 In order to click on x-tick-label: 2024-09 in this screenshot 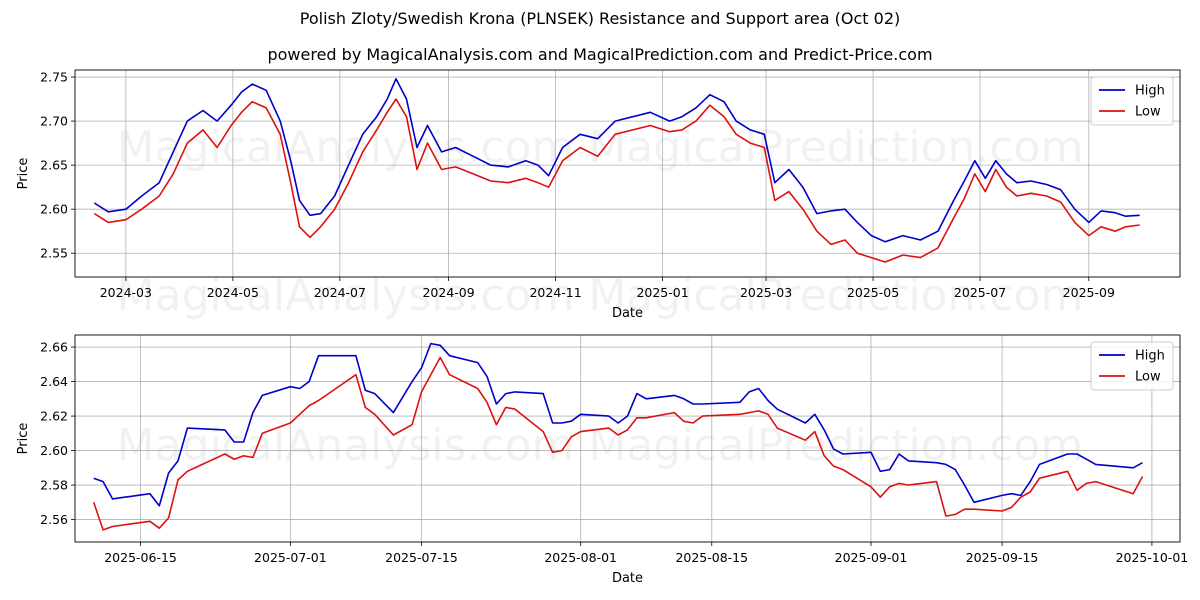, I will do `click(448, 292)`.